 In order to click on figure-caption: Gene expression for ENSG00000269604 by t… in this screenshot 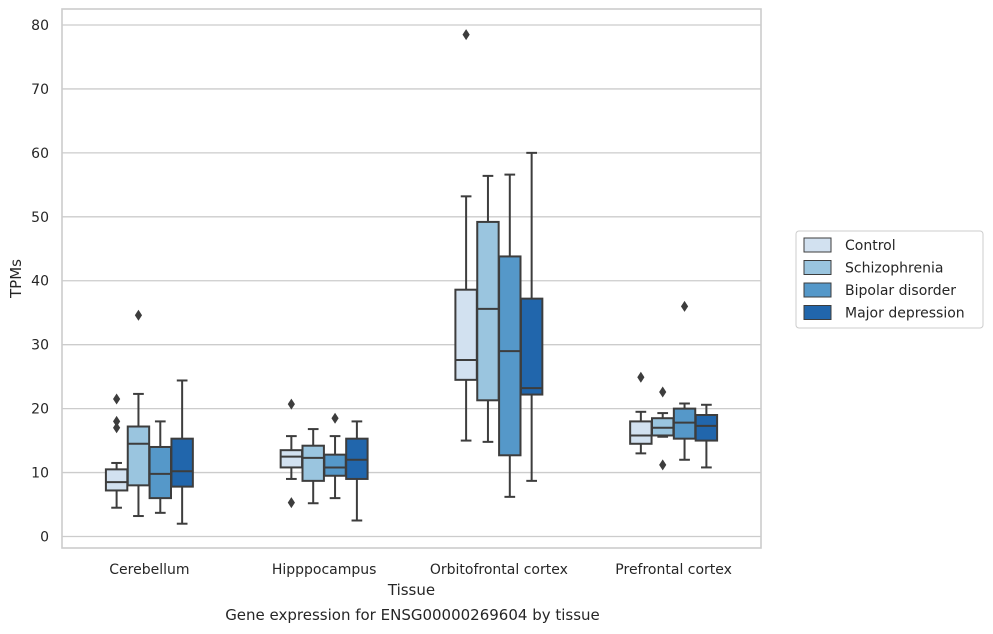, I will do `click(412, 615)`.